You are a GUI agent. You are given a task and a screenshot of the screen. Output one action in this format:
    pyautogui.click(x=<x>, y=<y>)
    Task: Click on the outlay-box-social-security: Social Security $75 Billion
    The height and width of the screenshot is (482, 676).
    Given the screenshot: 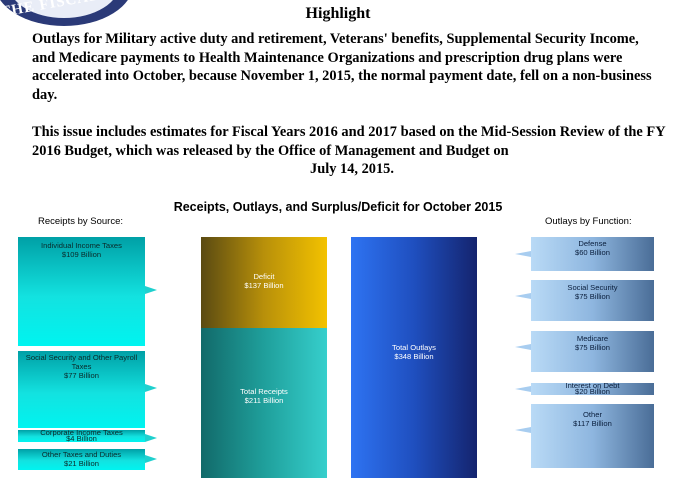 What is the action you would take?
    pyautogui.click(x=592, y=300)
    